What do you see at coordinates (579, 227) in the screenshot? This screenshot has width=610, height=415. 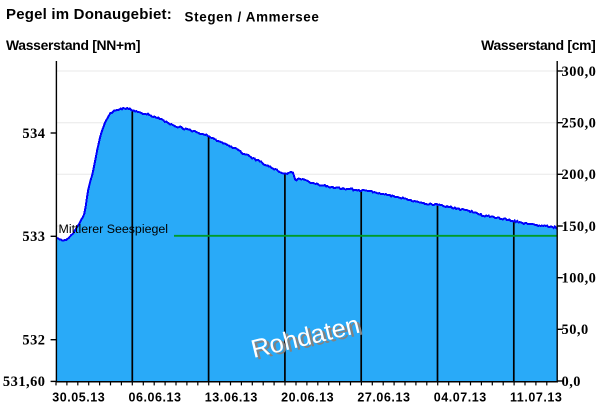 I see `svg-text: 150,0` at bounding box center [579, 227].